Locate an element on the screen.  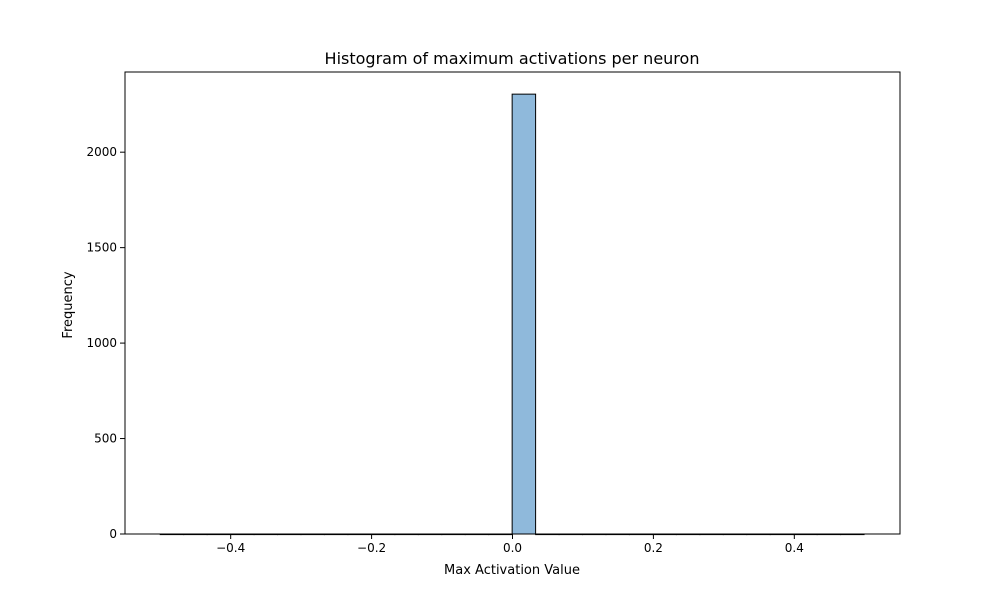
x-axis-ticks: −0.4 −0.2 0.0 0.2 0.4 is located at coordinates (510, 544).